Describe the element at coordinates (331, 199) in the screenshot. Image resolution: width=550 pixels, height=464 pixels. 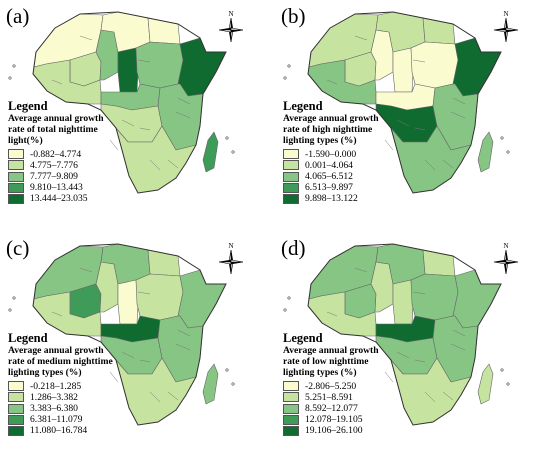
I see `legend-range-label: 9.898–13.122` at that location.